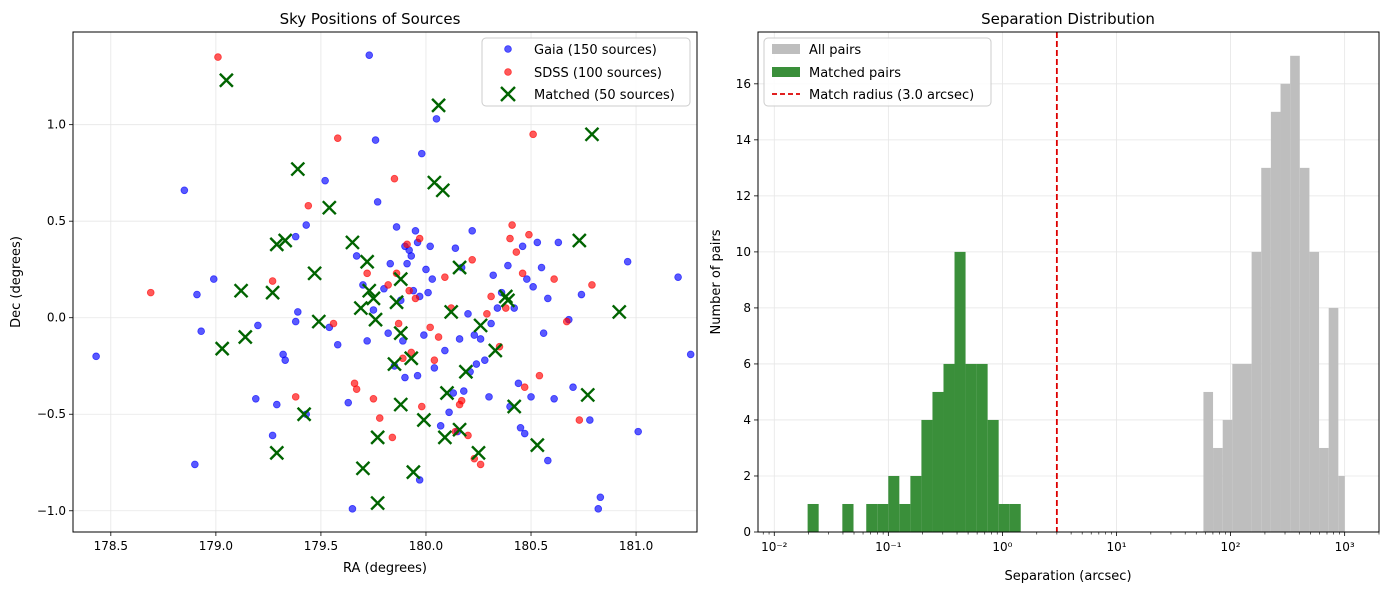  What do you see at coordinates (16, 282) in the screenshot?
I see `scatter-ylabel: Dec (degrees)` at bounding box center [16, 282].